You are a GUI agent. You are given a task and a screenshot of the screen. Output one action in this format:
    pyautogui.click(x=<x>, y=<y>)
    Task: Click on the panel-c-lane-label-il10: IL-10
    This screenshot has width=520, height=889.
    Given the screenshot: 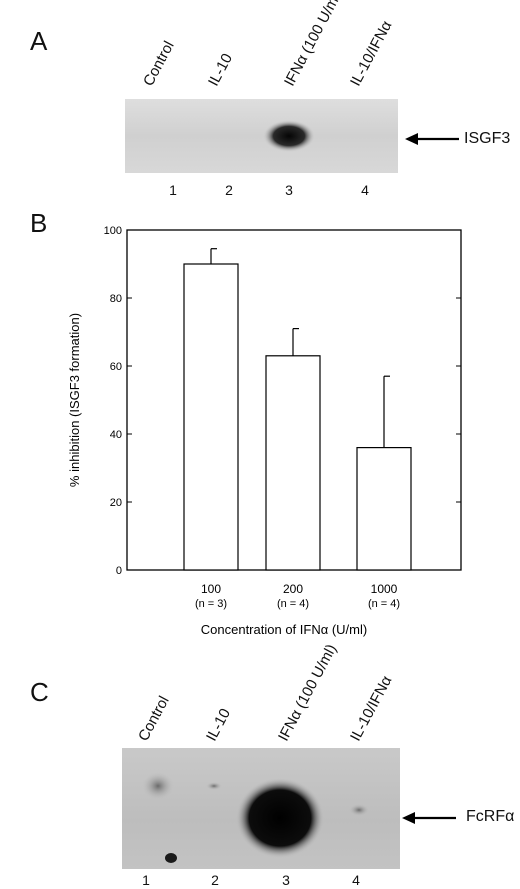 What is the action you would take?
    pyautogui.click(x=218, y=724)
    